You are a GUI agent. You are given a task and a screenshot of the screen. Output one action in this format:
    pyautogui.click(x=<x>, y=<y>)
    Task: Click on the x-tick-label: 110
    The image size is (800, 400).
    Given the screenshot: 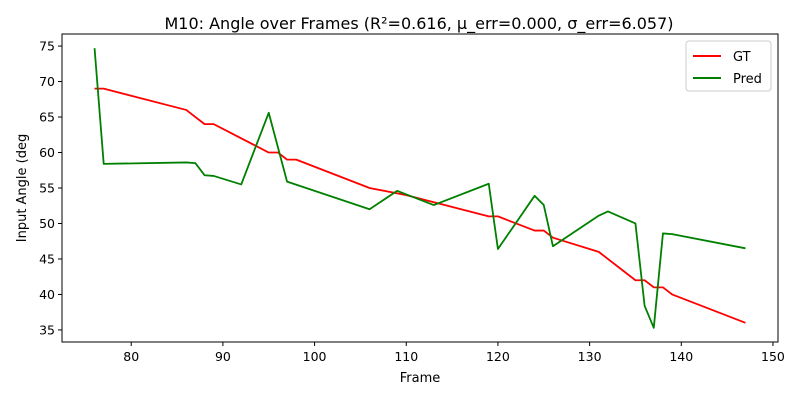 What is the action you would take?
    pyautogui.click(x=406, y=356)
    